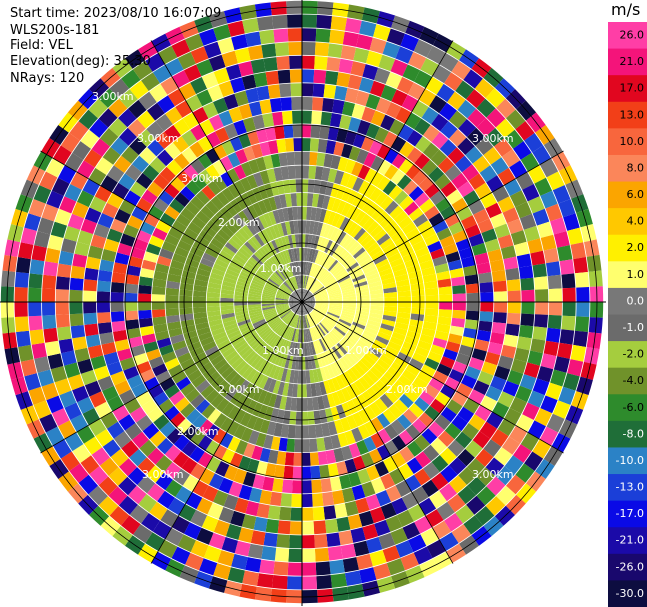  I want to click on colorbar-tick-label: -1.0, so click(633, 327).